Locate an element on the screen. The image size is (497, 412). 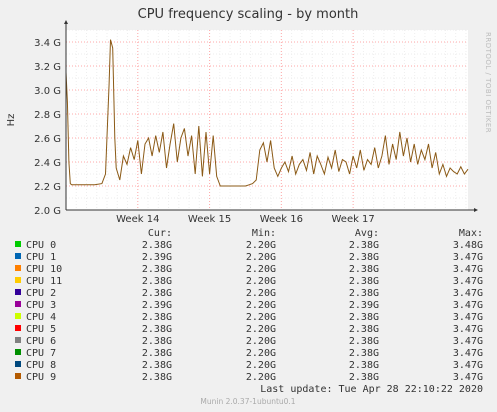
legend-avg: 2.39G is located at coordinates (364, 305).